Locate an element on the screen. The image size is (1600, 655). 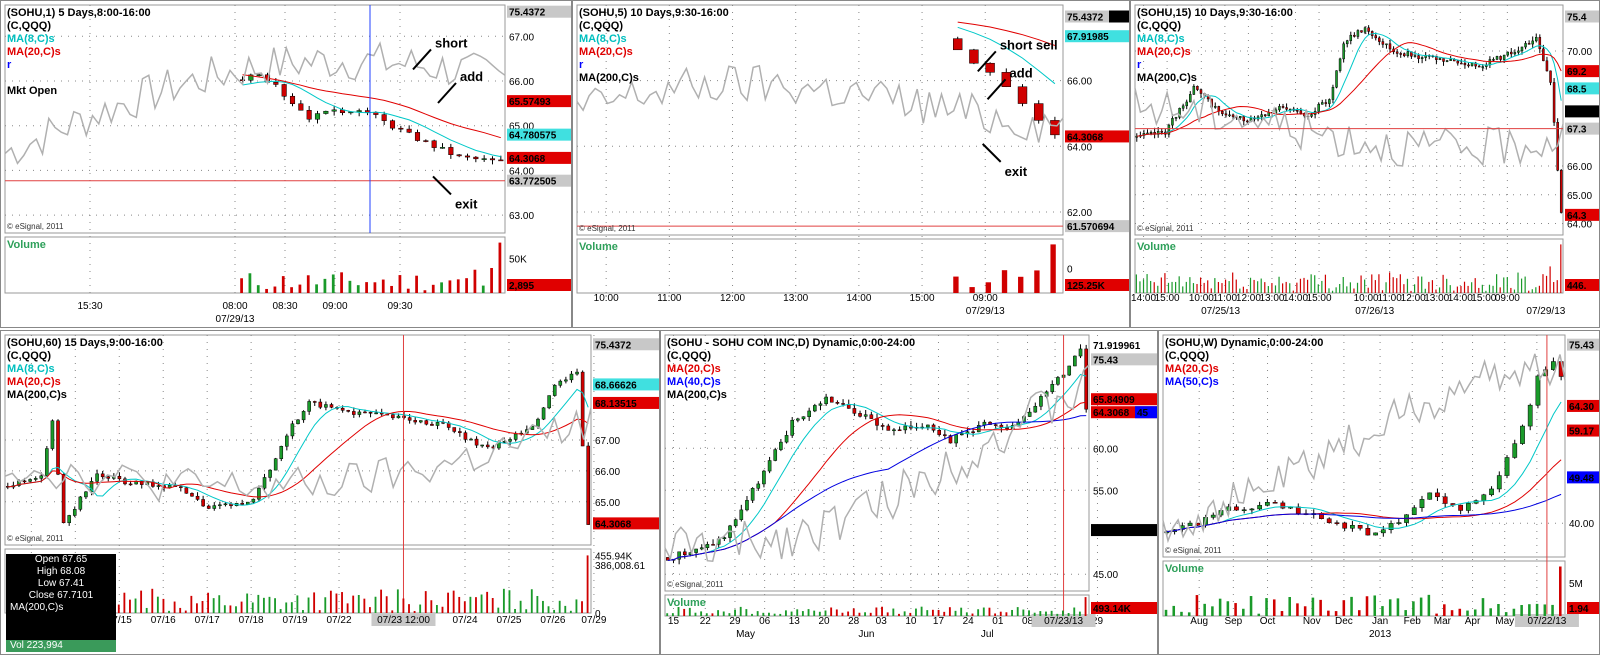
x-tick-label: 10:00 is located at coordinates (1366, 298).